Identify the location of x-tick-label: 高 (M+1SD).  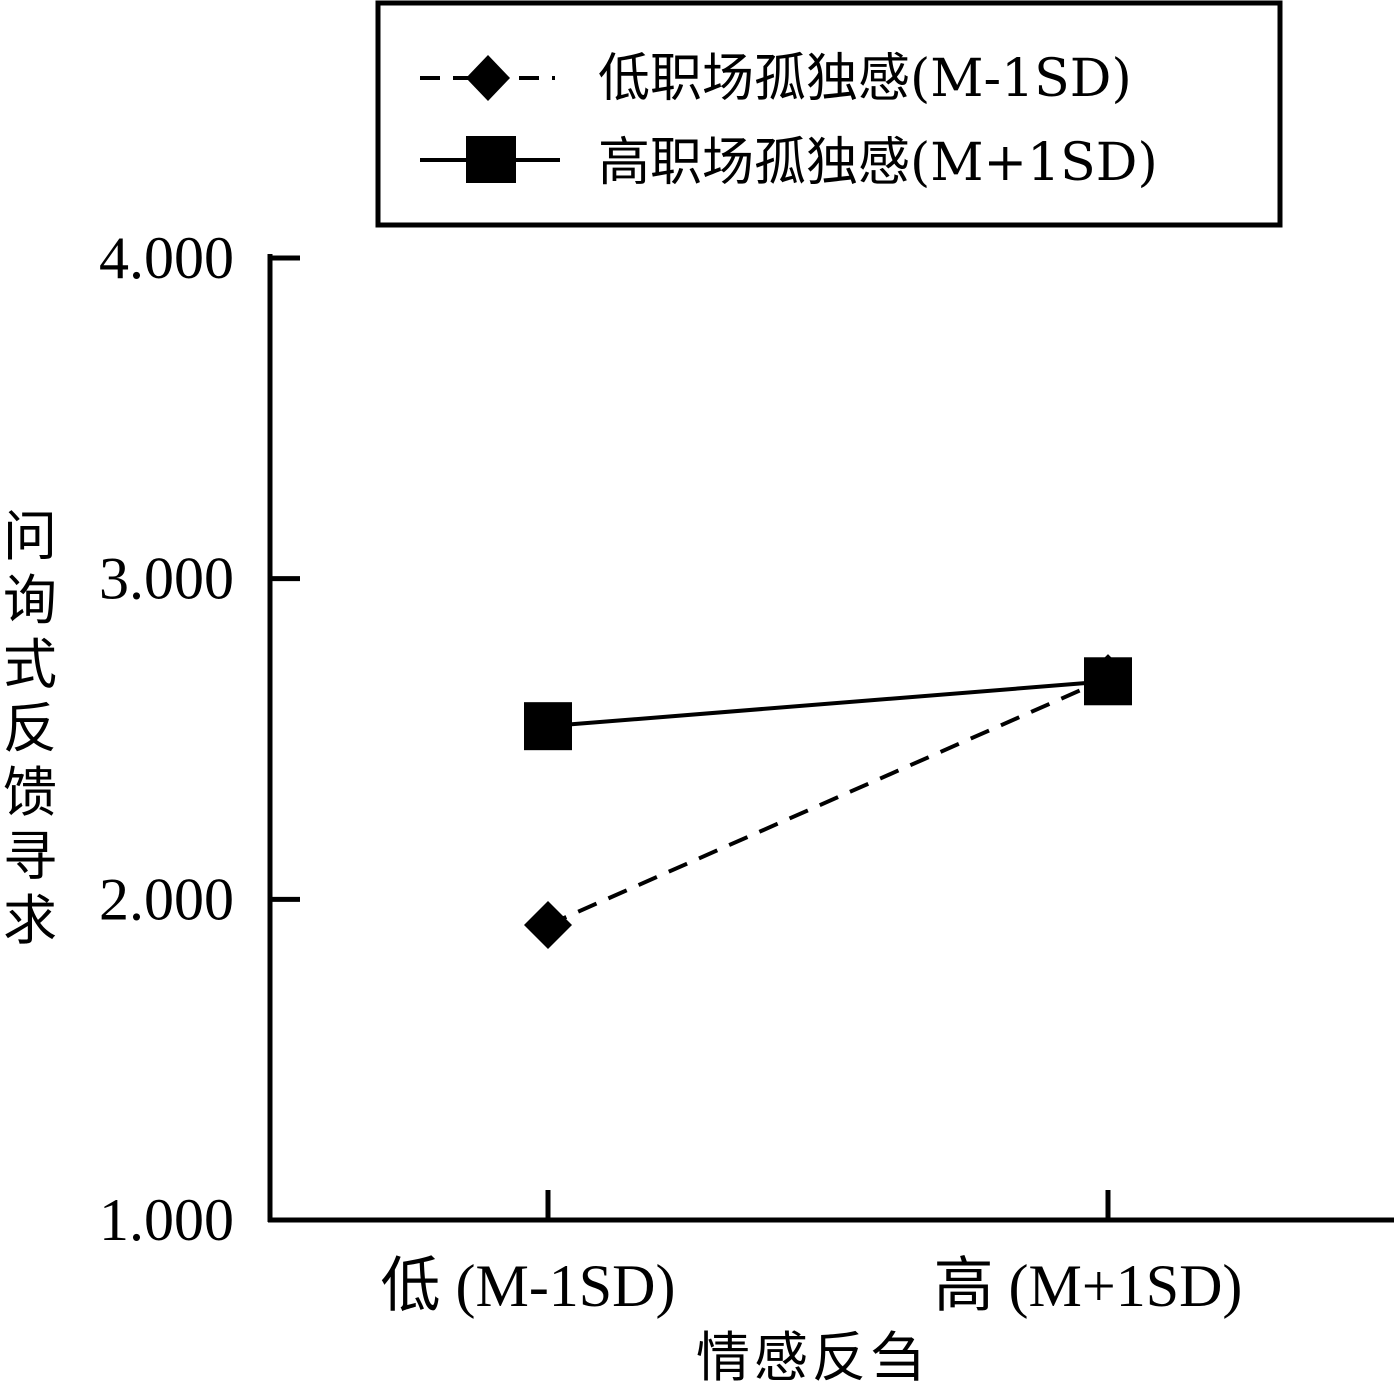
(1088, 1286).